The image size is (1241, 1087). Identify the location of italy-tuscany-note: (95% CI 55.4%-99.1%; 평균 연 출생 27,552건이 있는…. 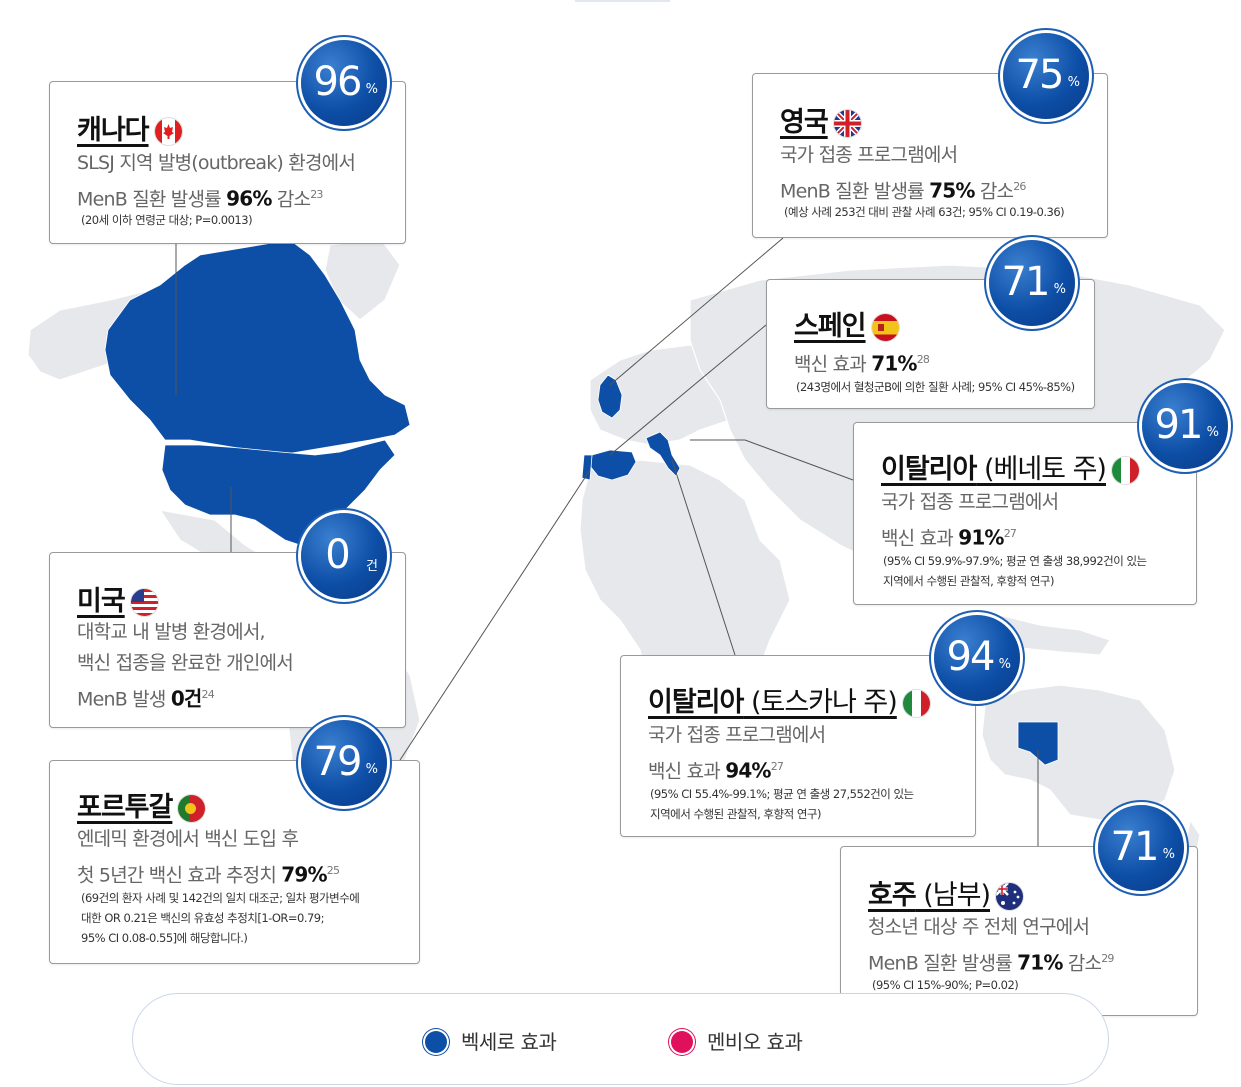
(782, 804).